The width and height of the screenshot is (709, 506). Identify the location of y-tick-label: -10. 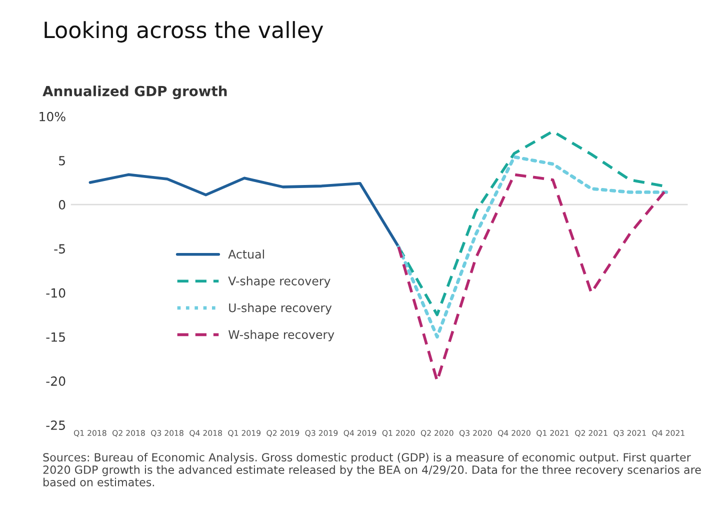
(56, 293).